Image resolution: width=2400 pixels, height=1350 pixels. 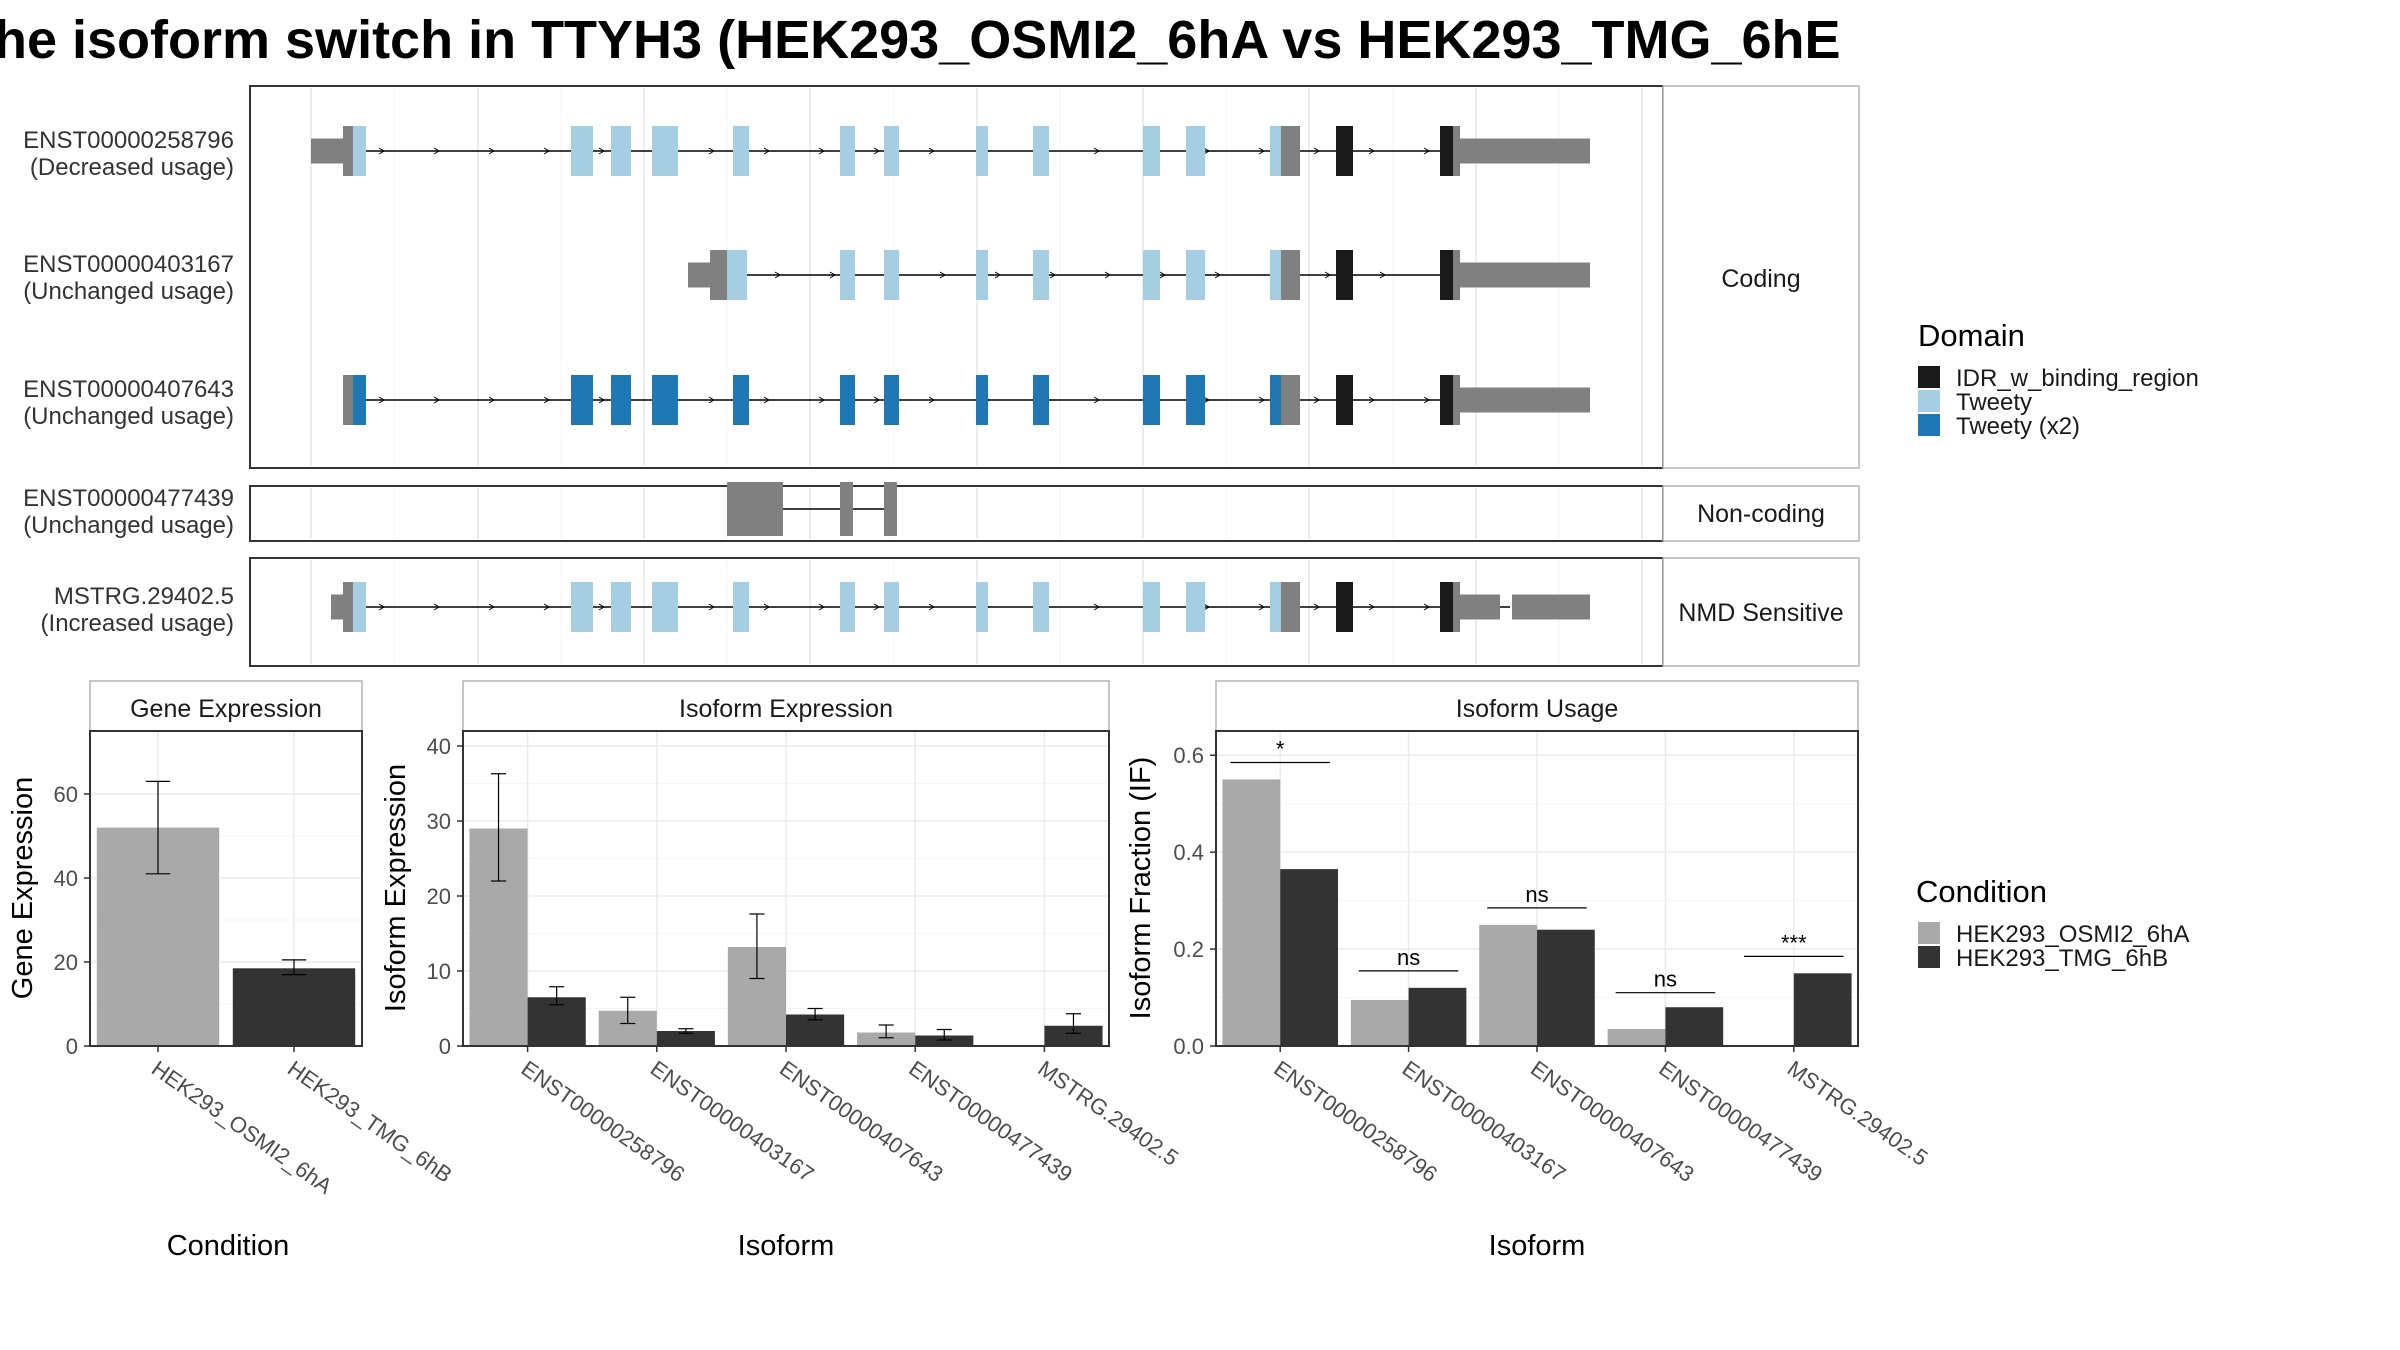 I want to click on legend-label-tmg: HEK293_TMG_6hB, so click(x=2062, y=958).